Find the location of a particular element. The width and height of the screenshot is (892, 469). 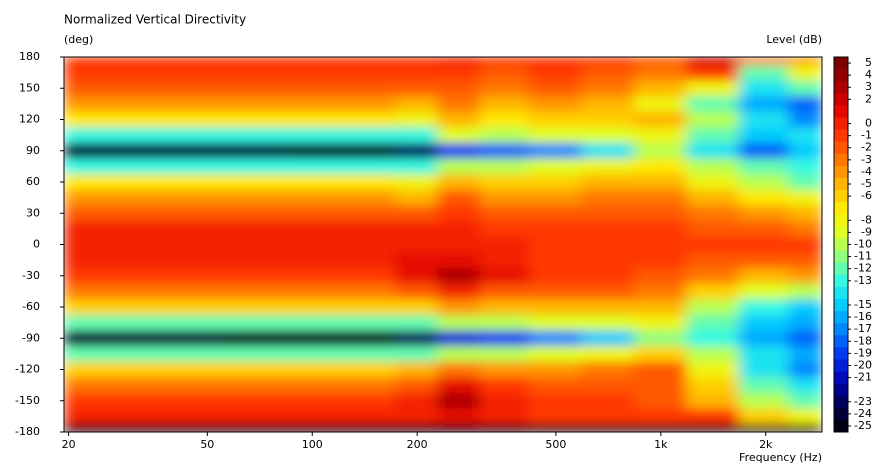

y-tick-label: 120 is located at coordinates (29, 119).